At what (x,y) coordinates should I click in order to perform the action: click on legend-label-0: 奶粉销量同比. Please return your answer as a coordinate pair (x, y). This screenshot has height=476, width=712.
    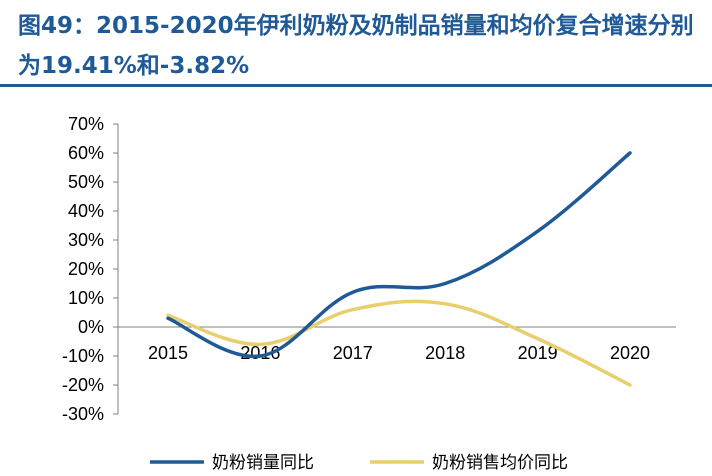
    Looking at the image, I should click on (263, 463).